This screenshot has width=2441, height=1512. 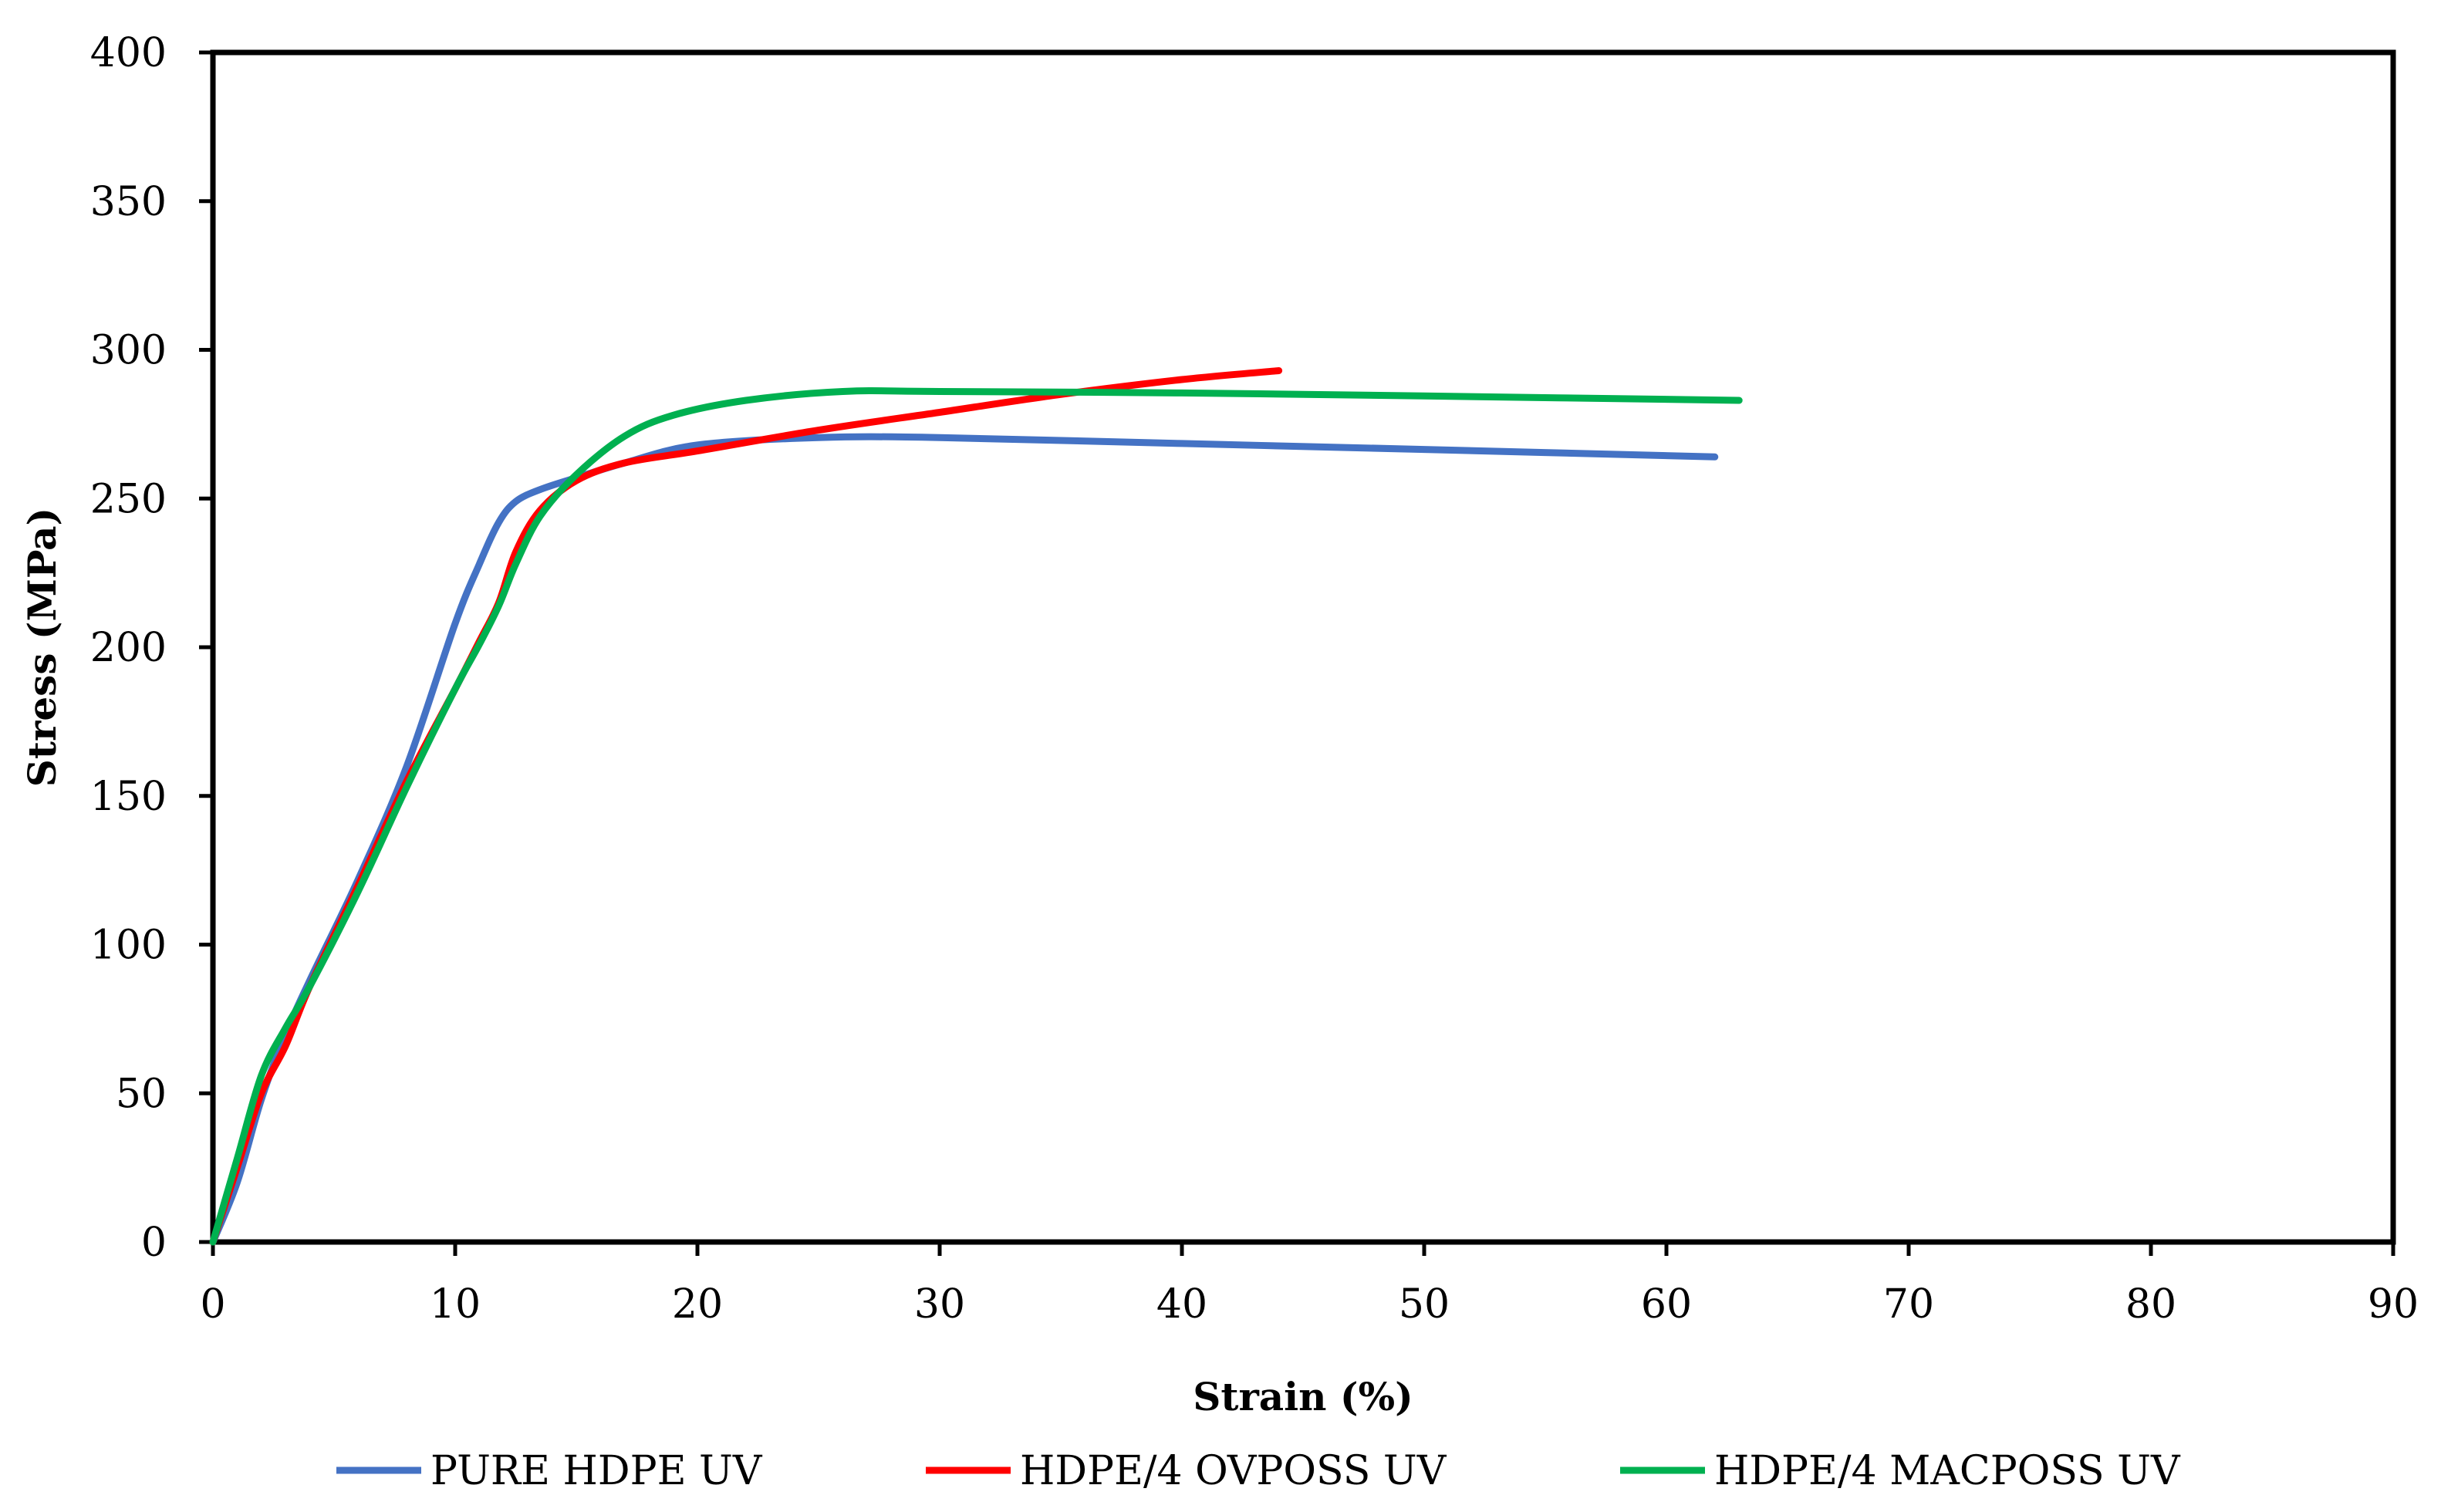 What do you see at coordinates (128, 202) in the screenshot?
I see `y-tick-label: 350` at bounding box center [128, 202].